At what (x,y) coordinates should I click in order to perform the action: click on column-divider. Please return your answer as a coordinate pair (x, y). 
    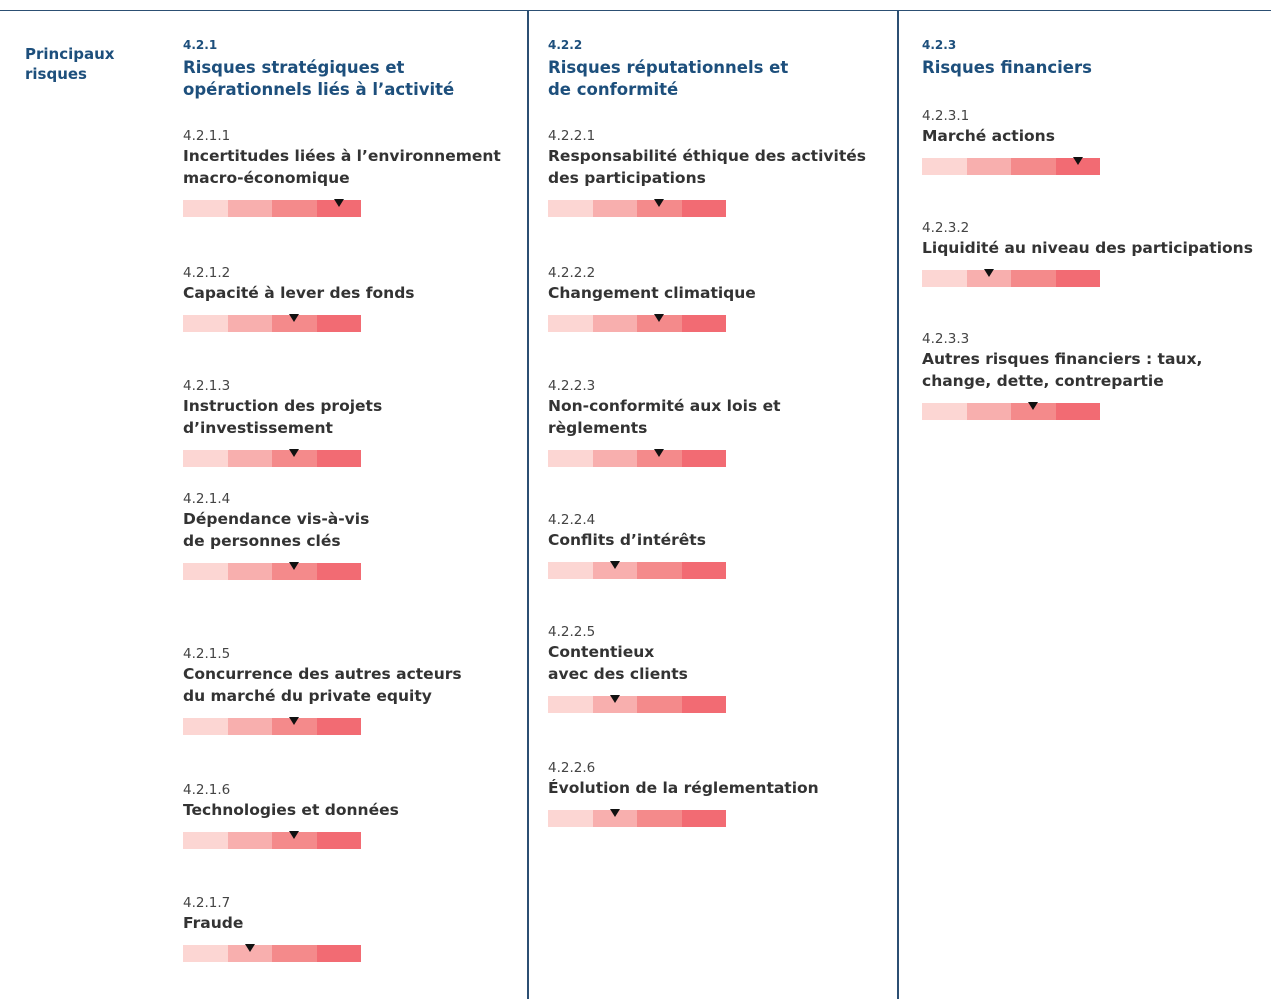
    Looking at the image, I should click on (528, 504).